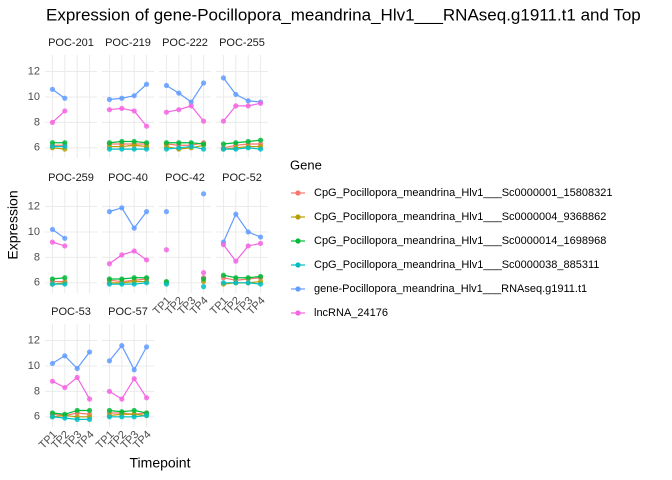  Describe the element at coordinates (185, 178) in the screenshot. I see `panel-title: POC-42` at that location.